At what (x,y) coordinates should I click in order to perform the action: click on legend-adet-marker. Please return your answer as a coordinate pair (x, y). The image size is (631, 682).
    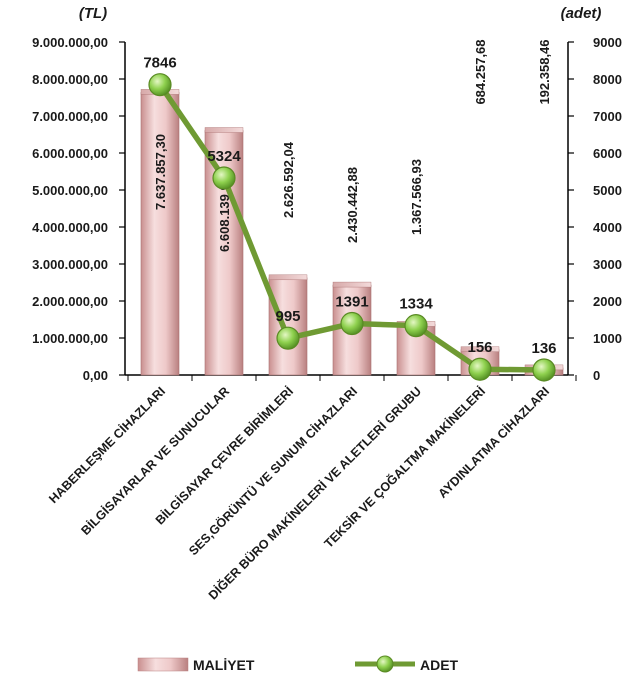
    Looking at the image, I should click on (385, 664).